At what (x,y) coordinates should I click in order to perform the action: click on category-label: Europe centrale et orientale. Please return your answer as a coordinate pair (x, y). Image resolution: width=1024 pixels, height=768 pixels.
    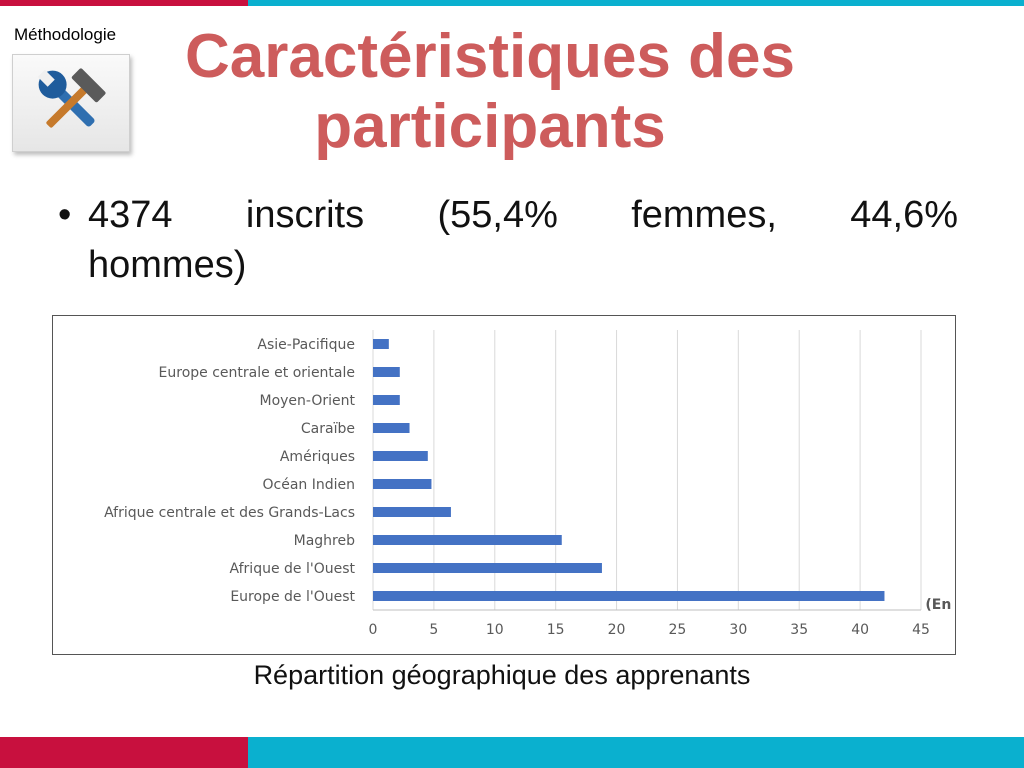
    Looking at the image, I should click on (257, 373).